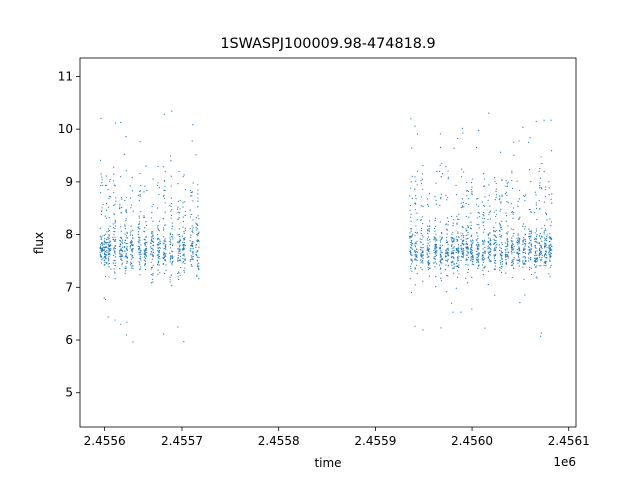  What do you see at coordinates (69, 393) in the screenshot?
I see `y-tick-label: 5` at bounding box center [69, 393].